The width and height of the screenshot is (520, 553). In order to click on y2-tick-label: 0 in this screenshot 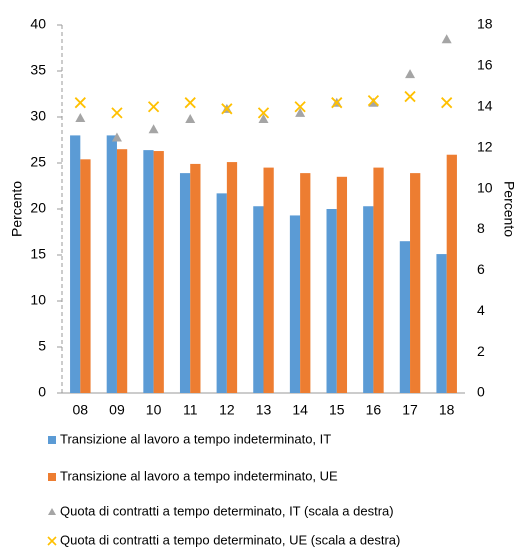, I will do `click(481, 392)`.